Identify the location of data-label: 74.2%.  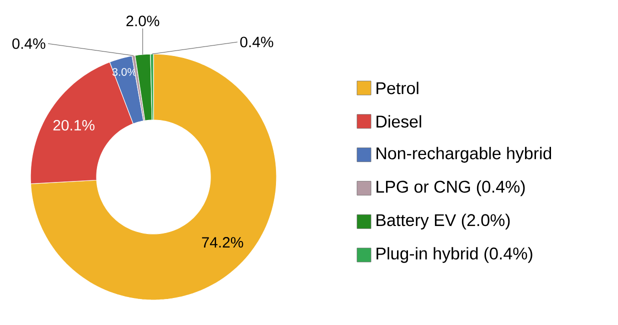
(223, 242).